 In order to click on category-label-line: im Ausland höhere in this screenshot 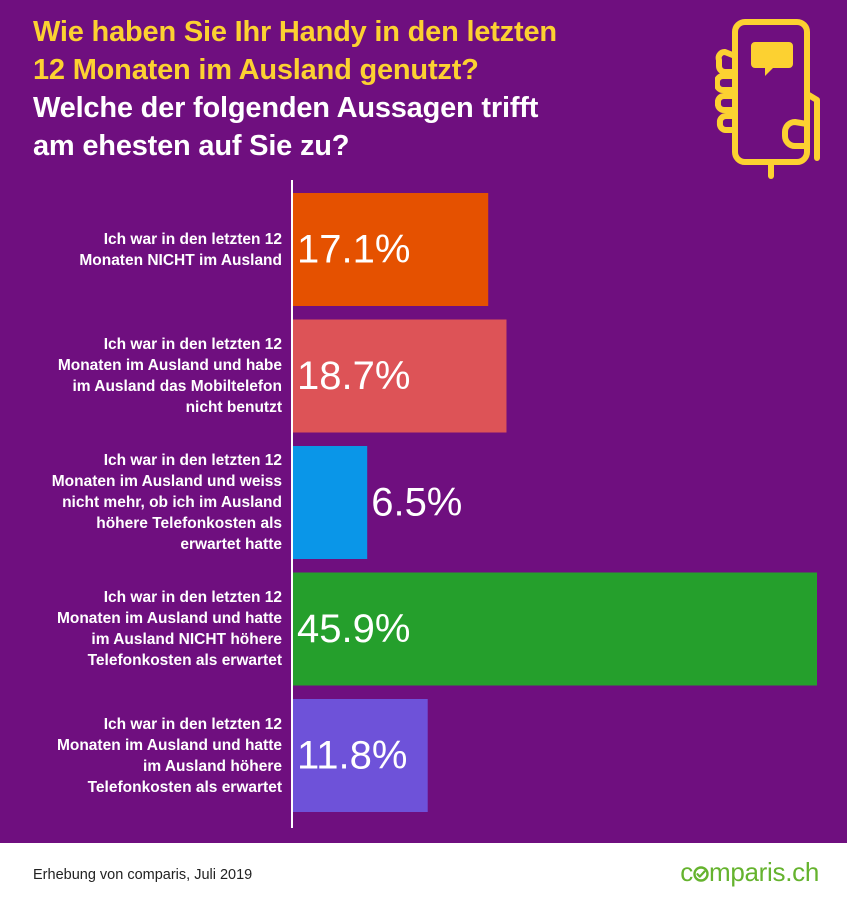, I will do `click(212, 766)`.